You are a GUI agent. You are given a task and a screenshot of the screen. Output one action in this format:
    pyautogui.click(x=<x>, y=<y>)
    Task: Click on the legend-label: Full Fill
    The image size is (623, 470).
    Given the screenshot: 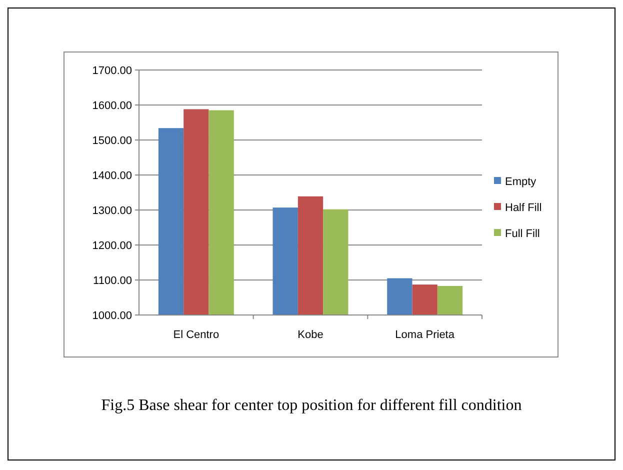 What is the action you would take?
    pyautogui.click(x=522, y=234)
    